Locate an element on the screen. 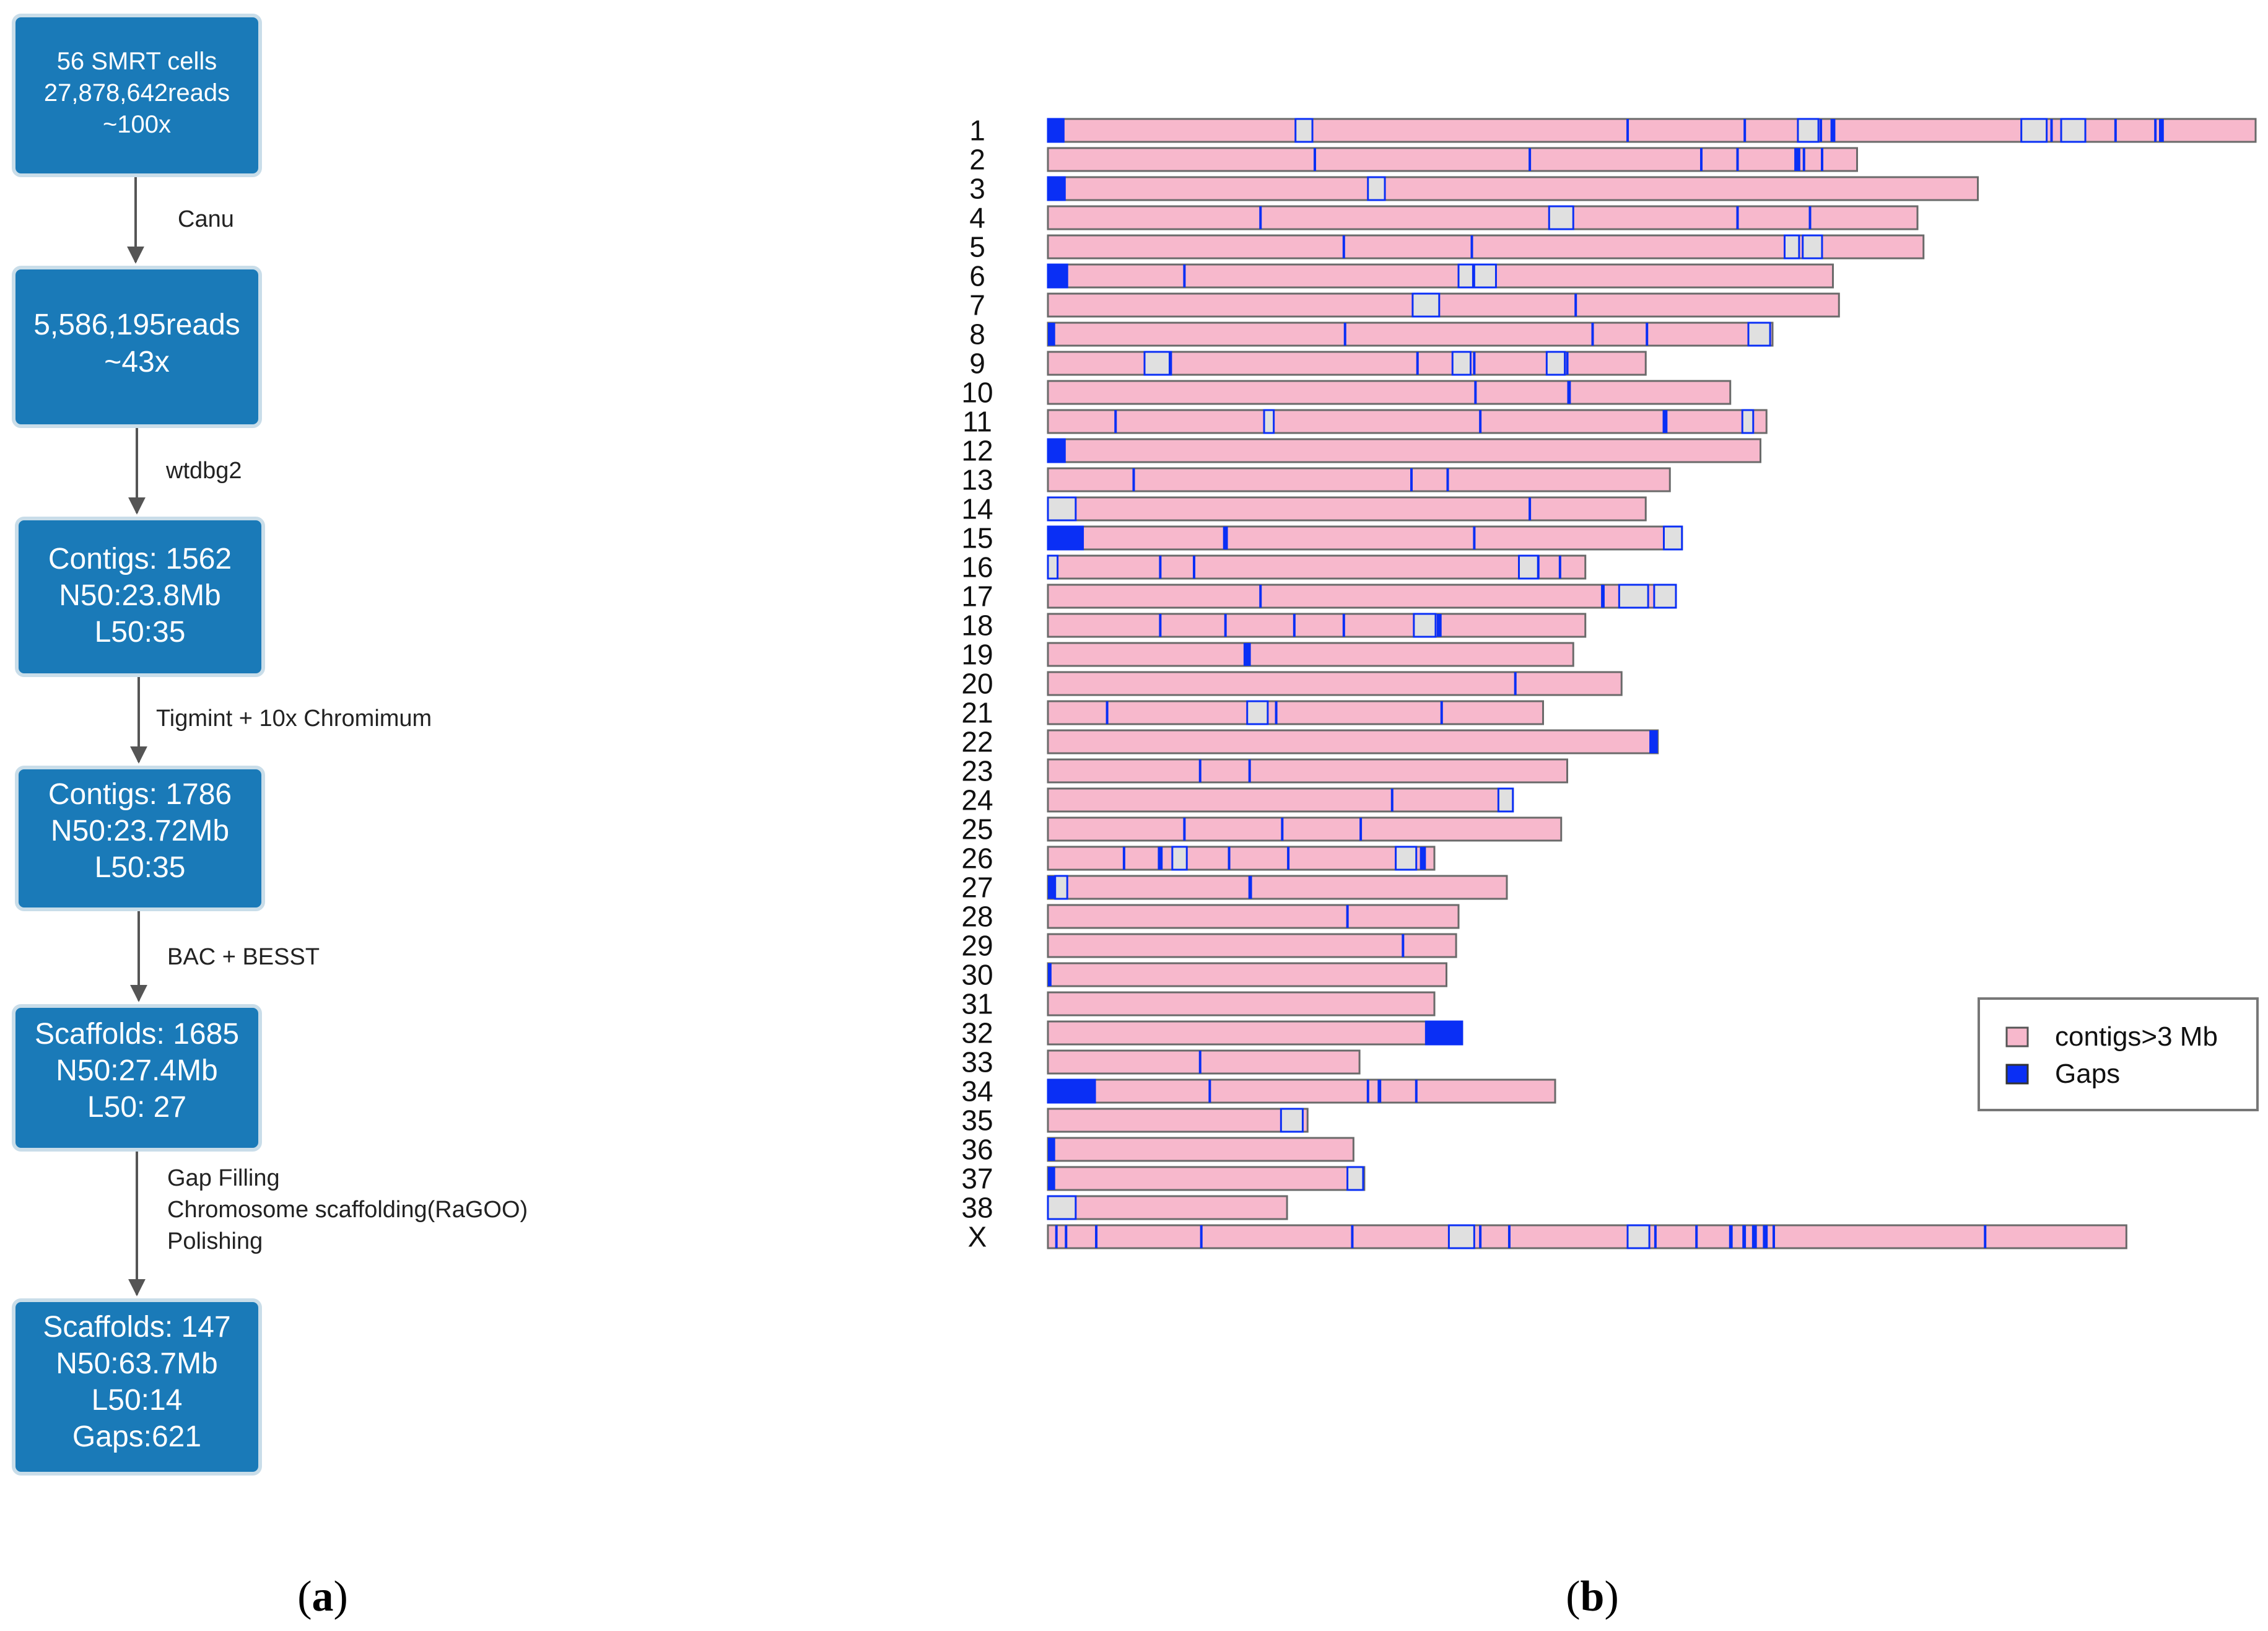 The width and height of the screenshot is (2268, 1631). chromosome-label: 8 is located at coordinates (977, 334).